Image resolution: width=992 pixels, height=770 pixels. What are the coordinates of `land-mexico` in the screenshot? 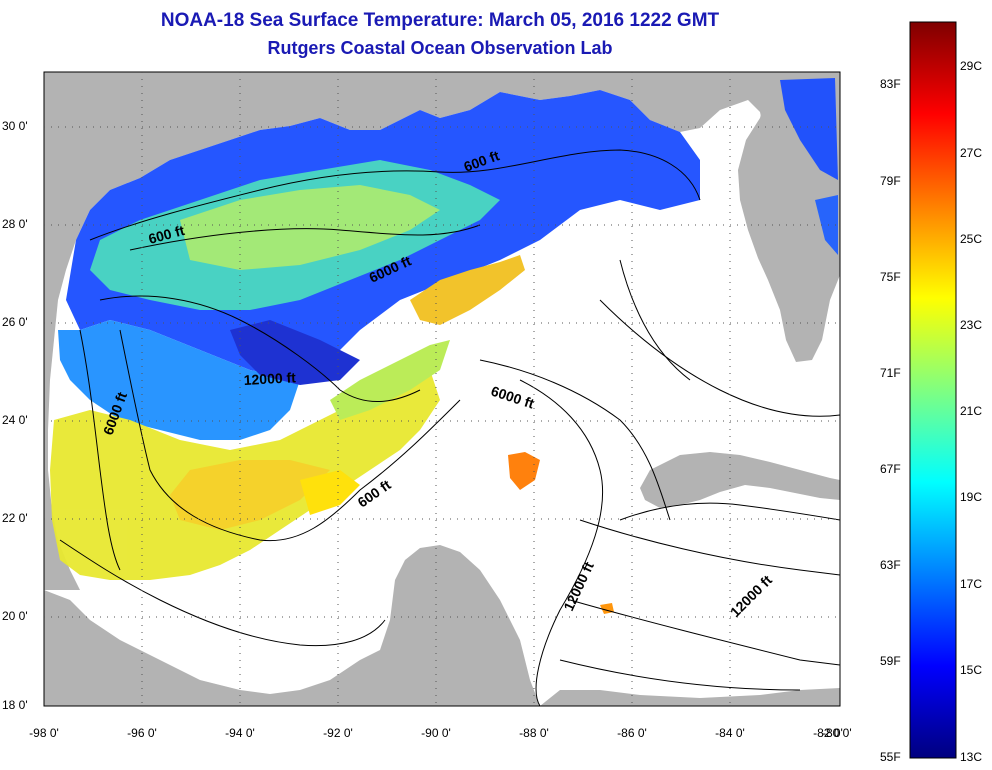 It's located at (292, 625).